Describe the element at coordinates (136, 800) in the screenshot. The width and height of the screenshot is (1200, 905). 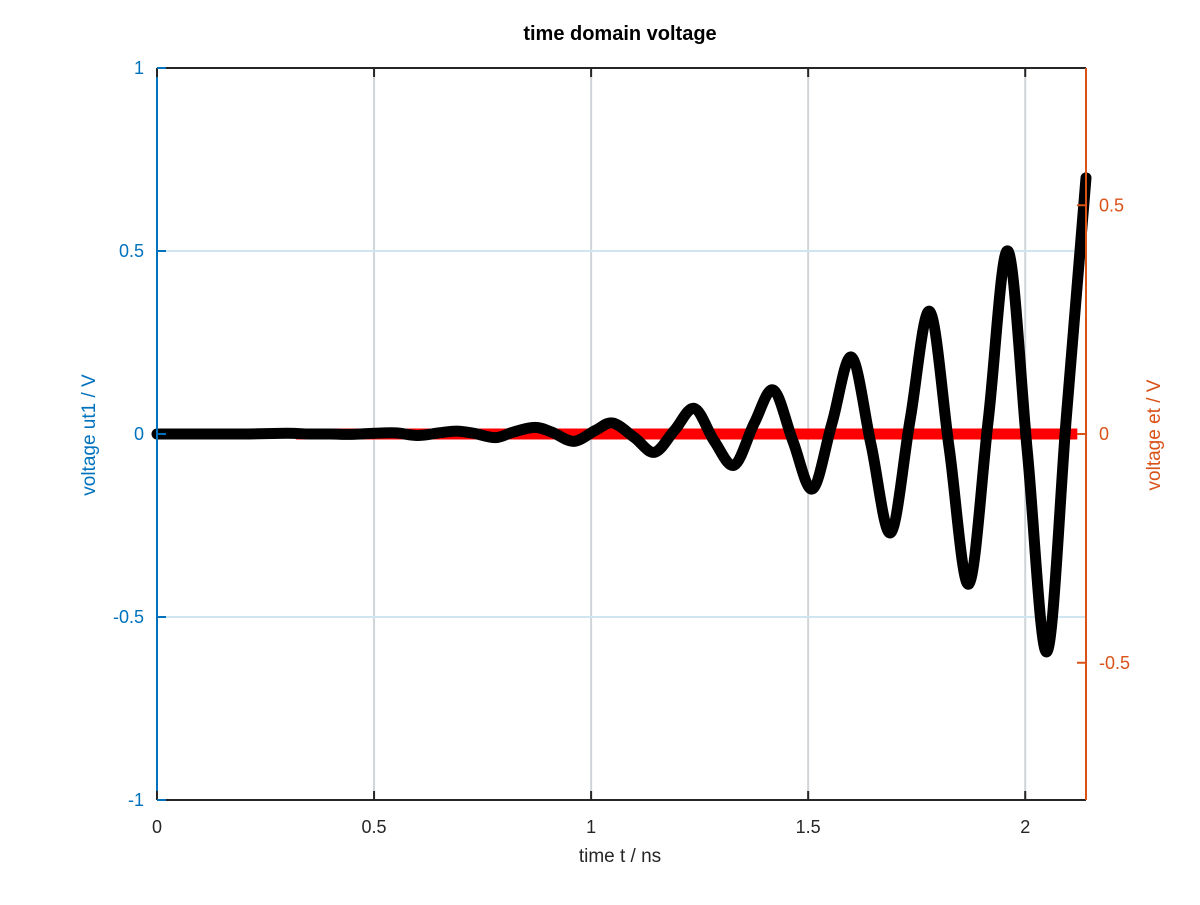
I see `y-left-tick-label-0: -1` at that location.